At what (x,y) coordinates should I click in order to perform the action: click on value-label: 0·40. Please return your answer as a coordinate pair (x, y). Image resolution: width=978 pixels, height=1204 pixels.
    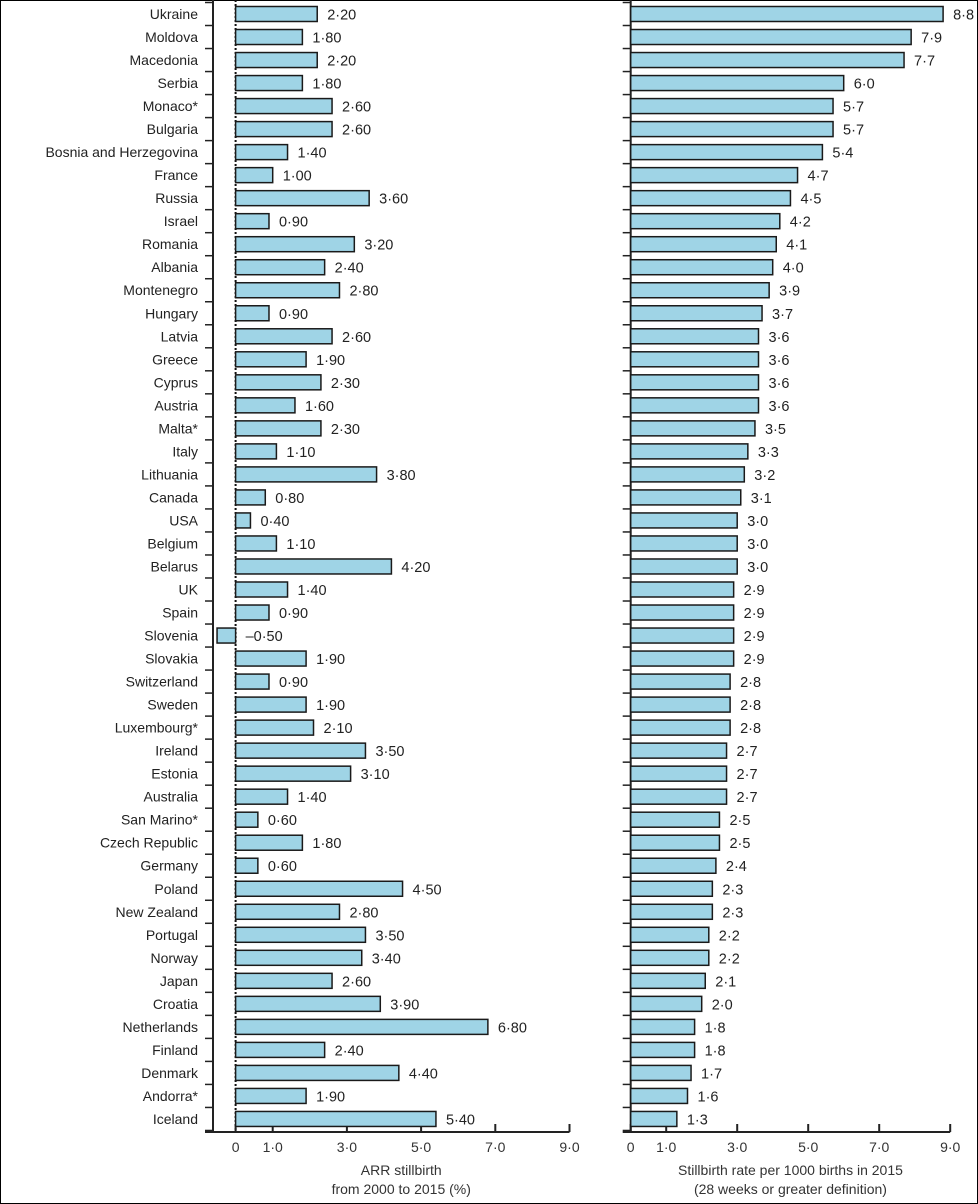
    Looking at the image, I should click on (274, 522).